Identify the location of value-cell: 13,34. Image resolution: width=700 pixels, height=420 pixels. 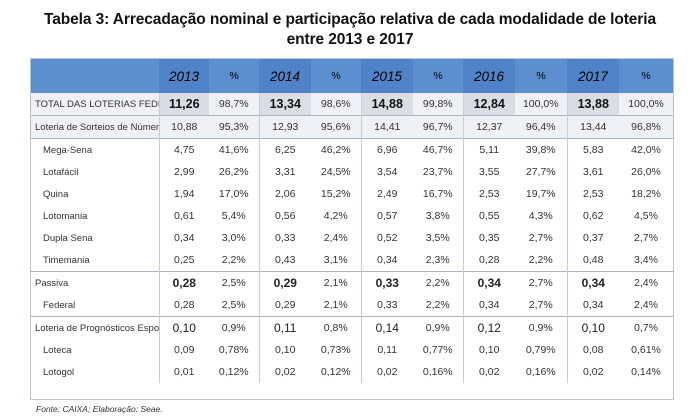
(284, 104).